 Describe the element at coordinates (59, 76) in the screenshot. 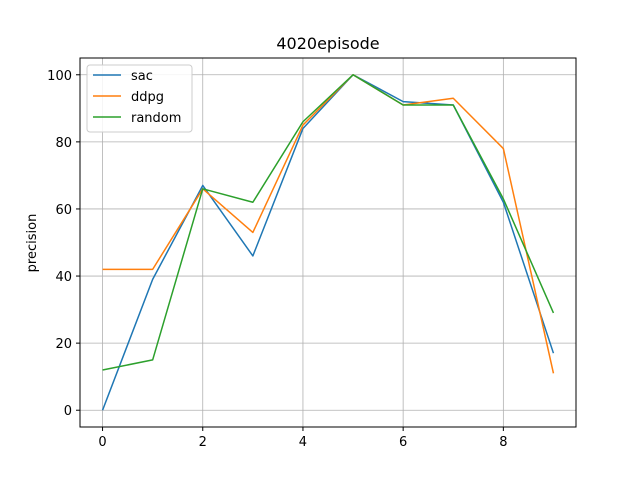

I see `y-tick-label: 100` at that location.